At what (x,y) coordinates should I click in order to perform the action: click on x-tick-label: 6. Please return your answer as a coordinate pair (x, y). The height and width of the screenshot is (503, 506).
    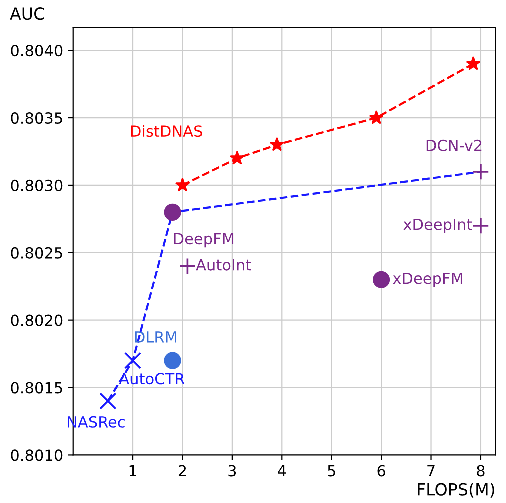
    Looking at the image, I should click on (382, 471).